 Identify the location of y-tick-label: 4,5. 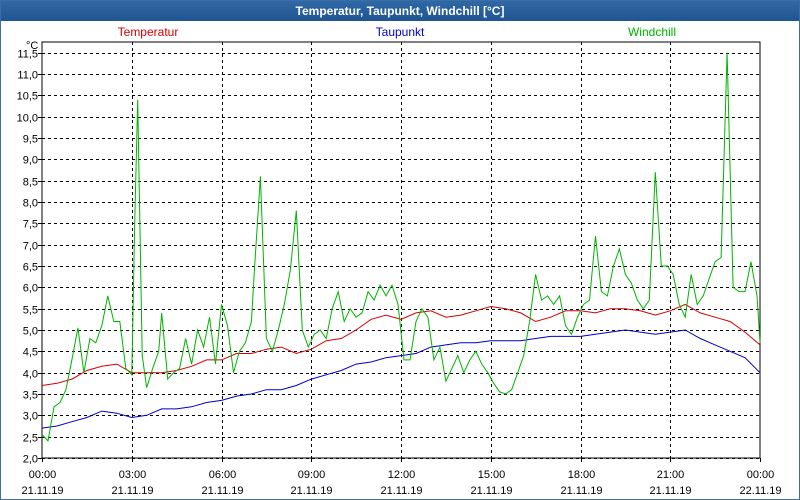
(30, 353).